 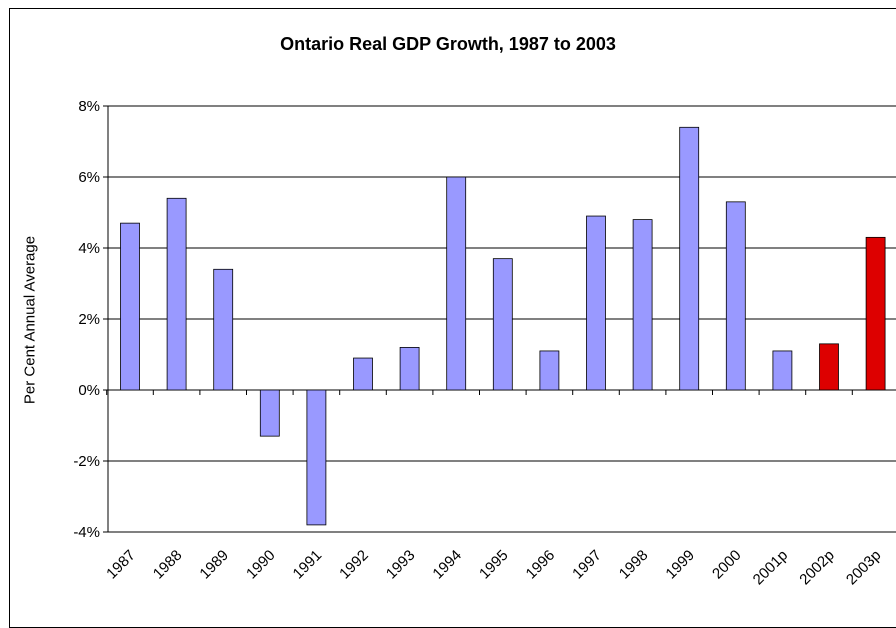 I want to click on y-tick-label: 8%, so click(x=89, y=106).